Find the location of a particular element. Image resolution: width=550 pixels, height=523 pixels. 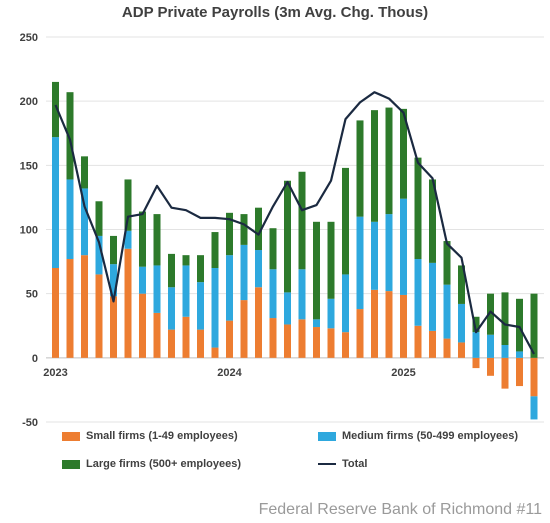

y-axis-ticks: -50 0 50 100 150 200 250 is located at coordinates (29, 230).